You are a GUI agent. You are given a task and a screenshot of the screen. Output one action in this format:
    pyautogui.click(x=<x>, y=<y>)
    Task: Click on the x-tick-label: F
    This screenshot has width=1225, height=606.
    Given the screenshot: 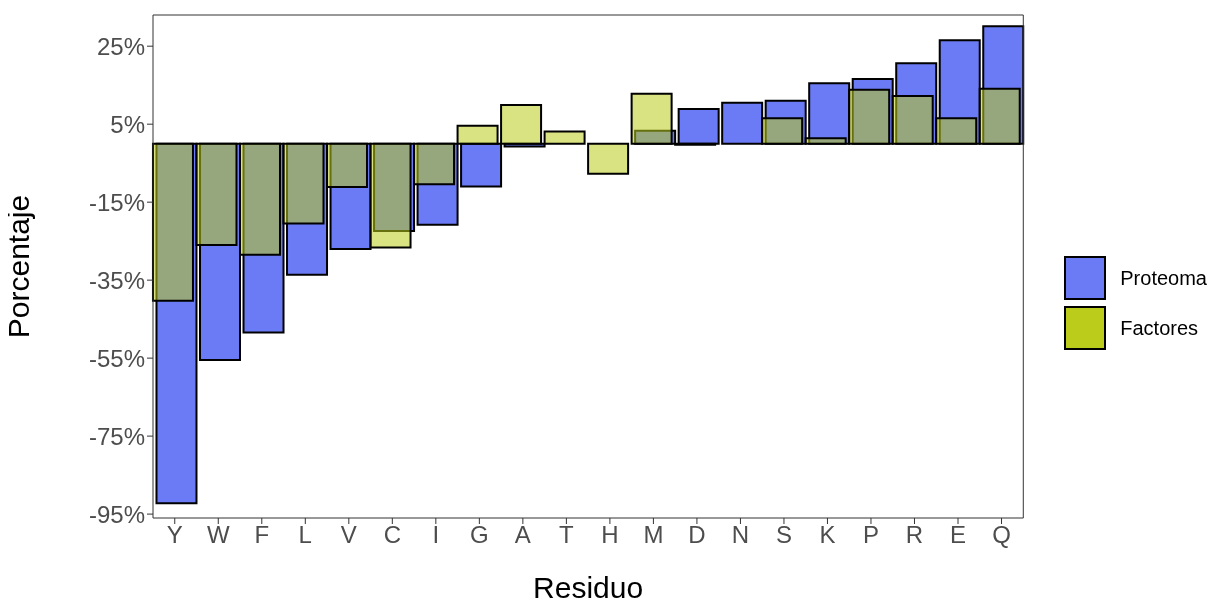 What is the action you would take?
    pyautogui.click(x=262, y=535)
    